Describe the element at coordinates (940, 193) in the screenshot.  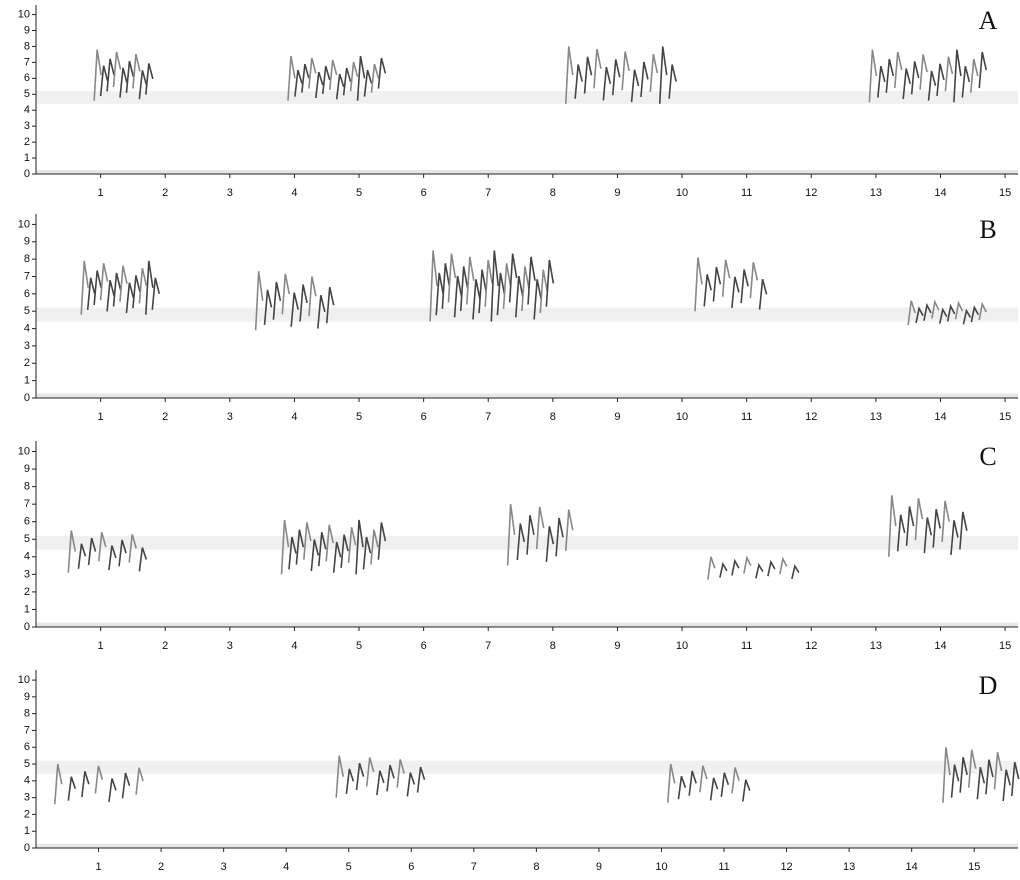
I see `x-tick-label: 14` at that location.